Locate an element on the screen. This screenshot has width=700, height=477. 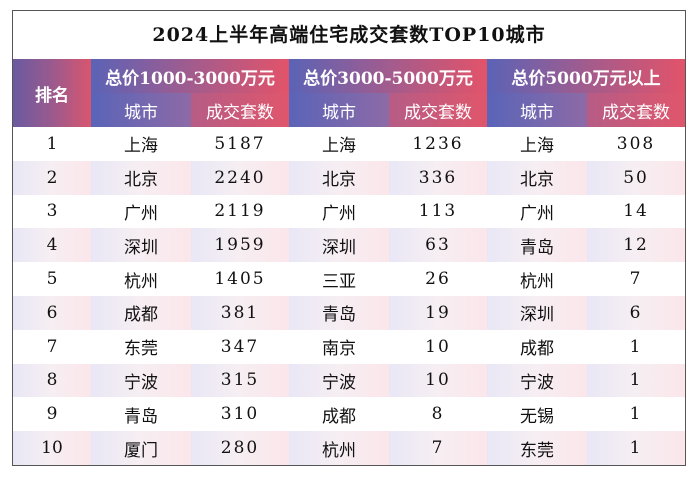
rank-cell: 8 is located at coordinates (52, 380).